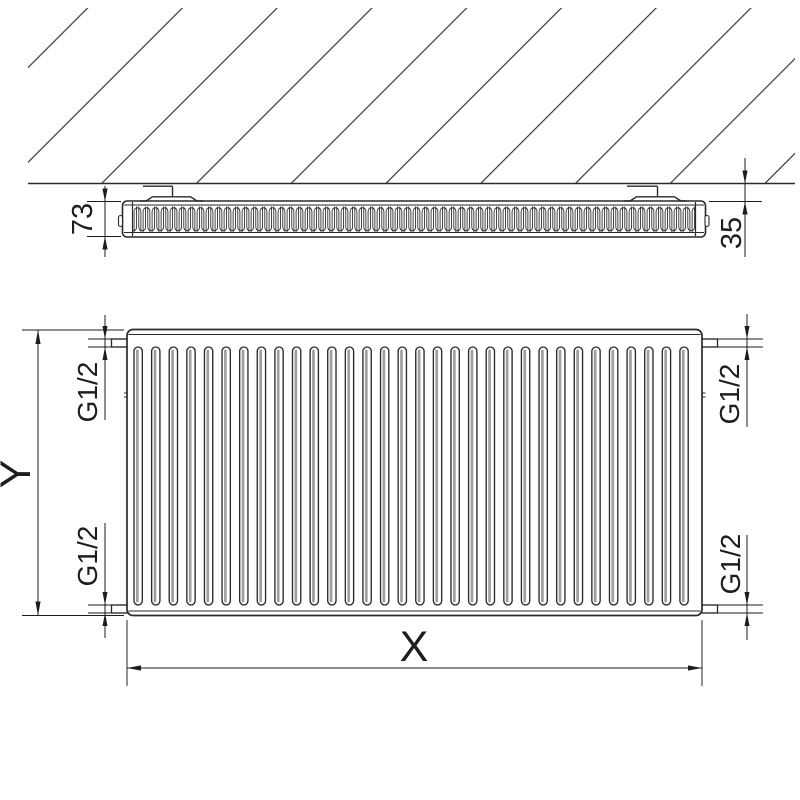 Image resolution: width=800 pixels, height=800 pixels. What do you see at coordinates (707, 221) in the screenshot?
I see `right-plug` at bounding box center [707, 221].